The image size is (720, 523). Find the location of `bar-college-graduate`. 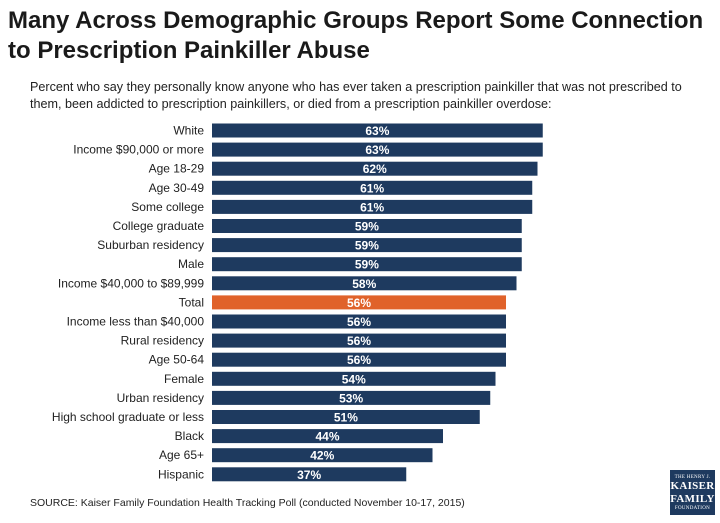

bar-college-graduate is located at coordinates (367, 226).